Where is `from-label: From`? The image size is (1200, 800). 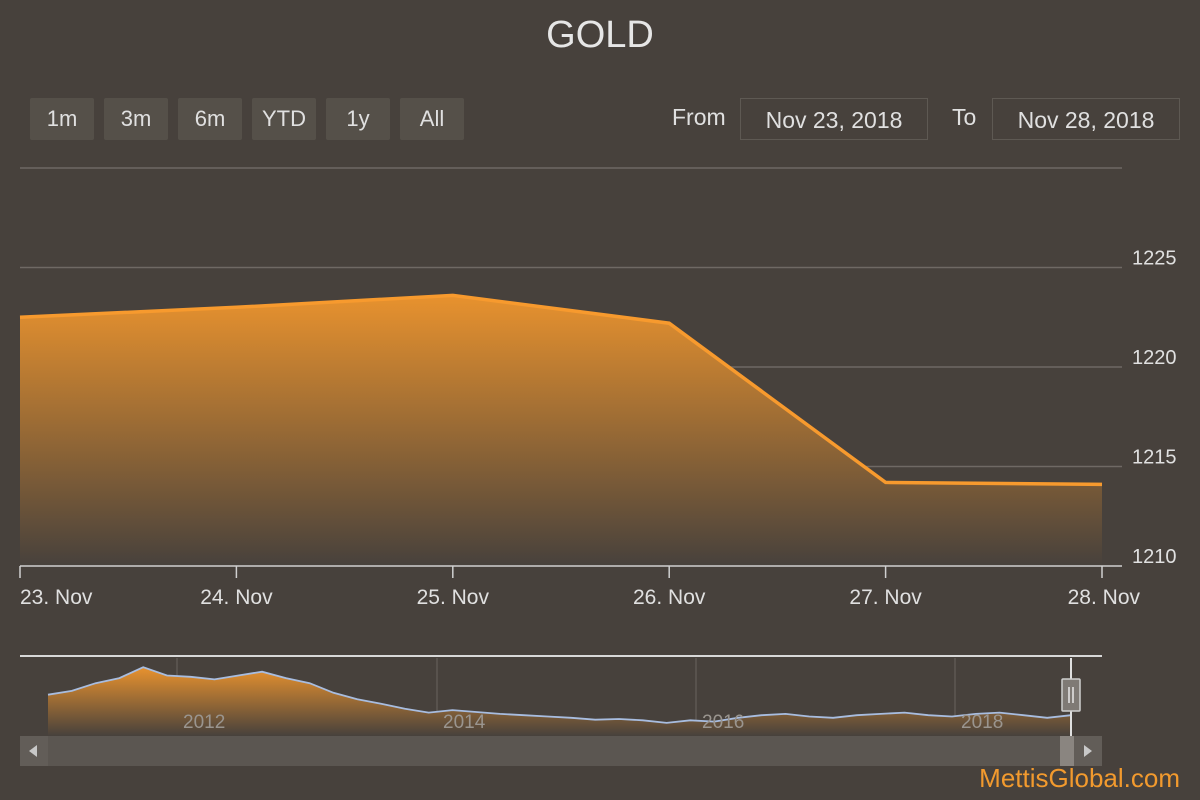 from-label: From is located at coordinates (699, 117).